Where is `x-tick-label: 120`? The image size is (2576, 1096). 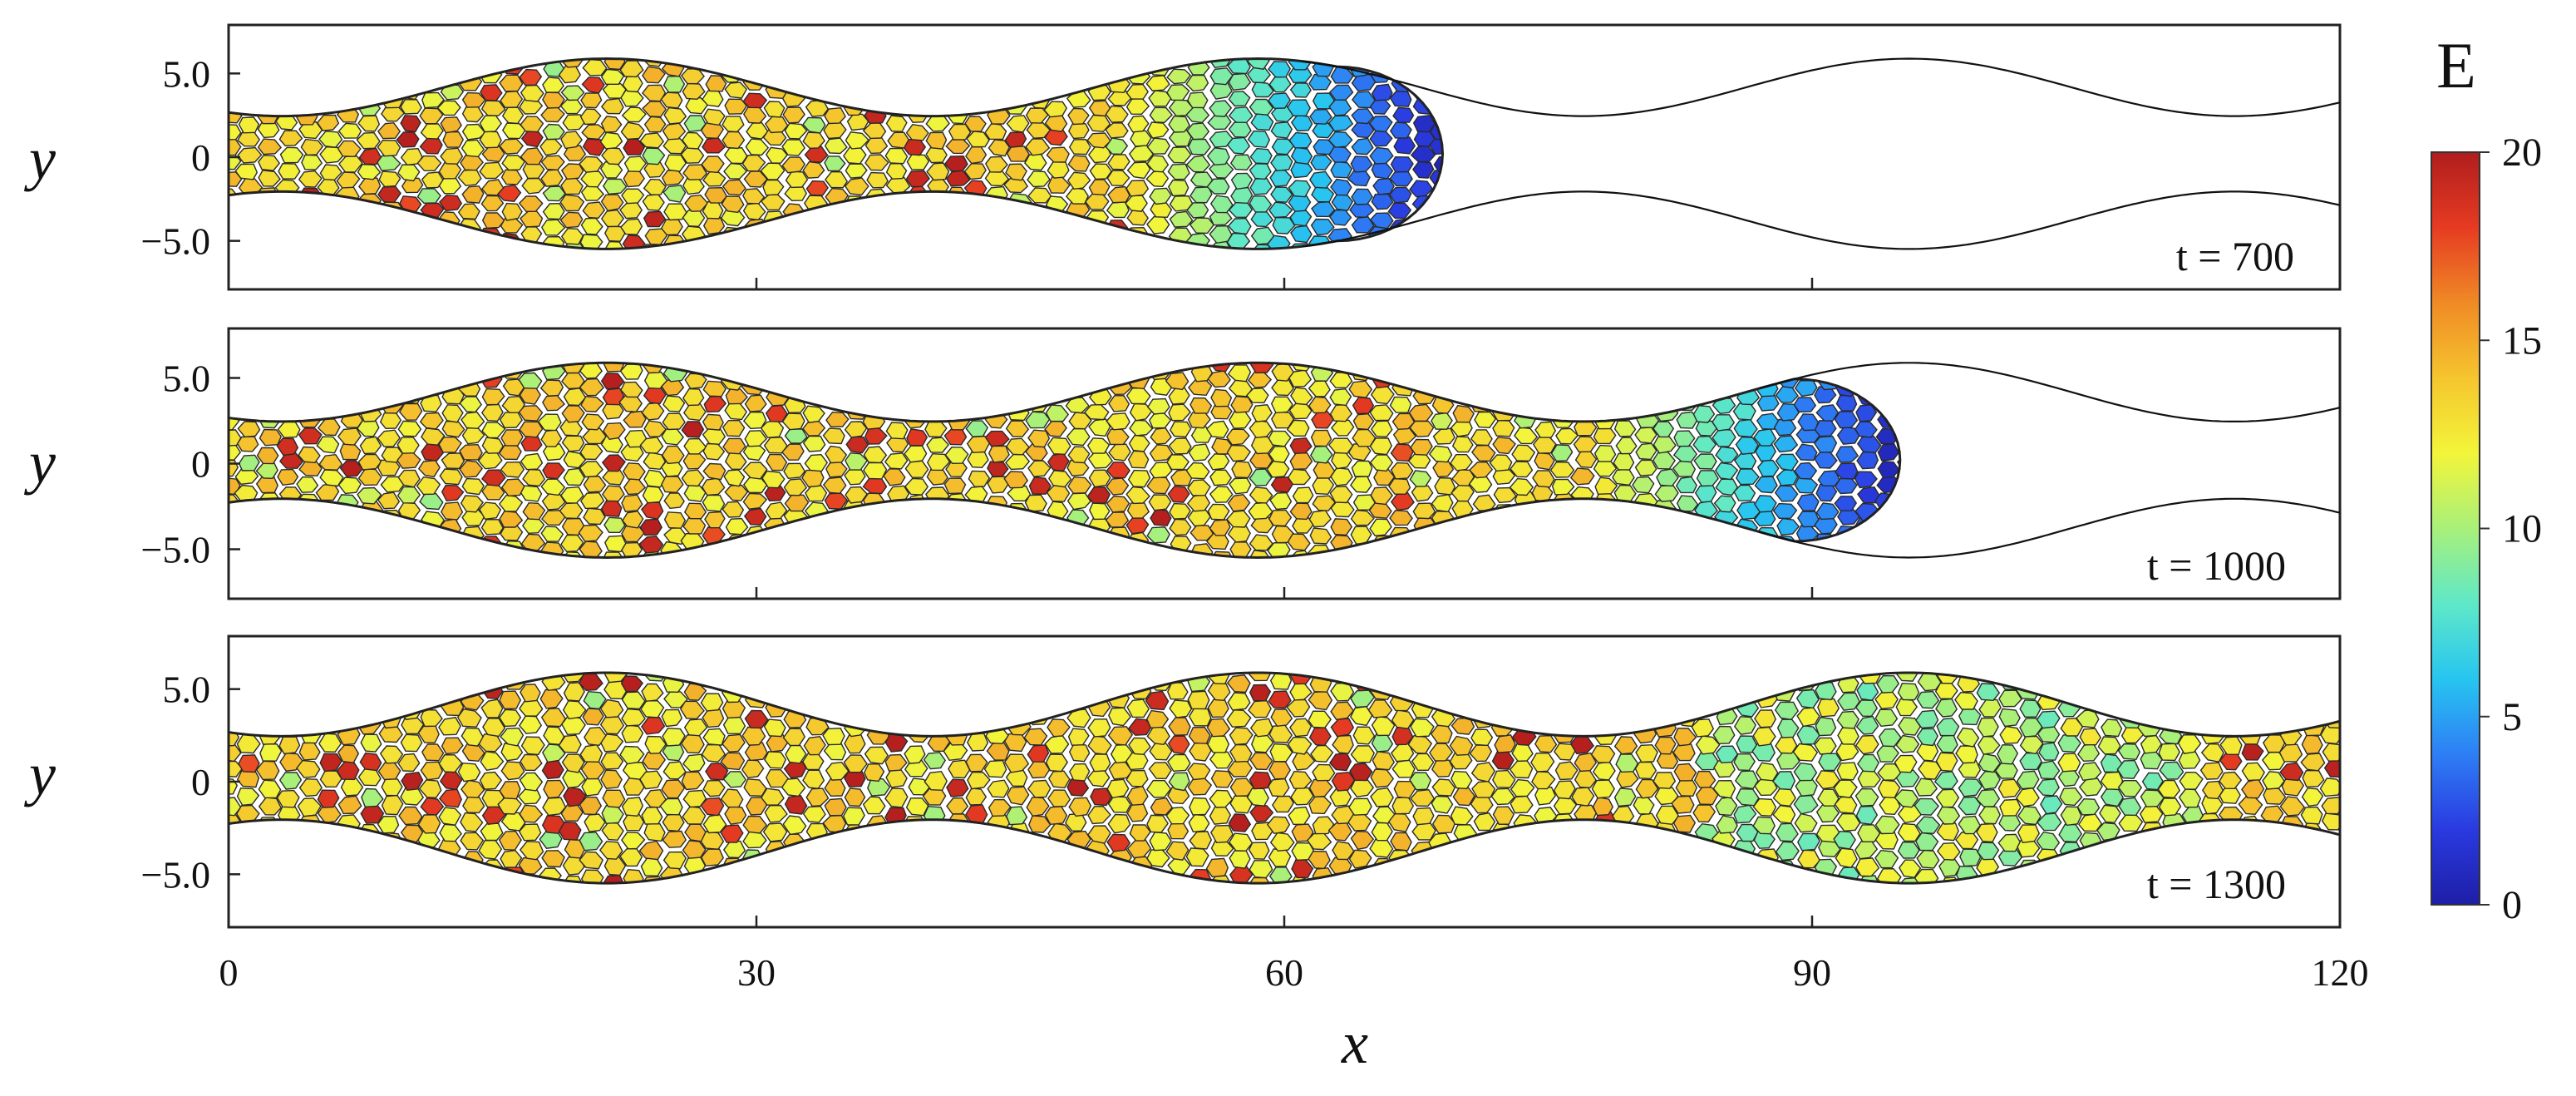
x-tick-label: 120 is located at coordinates (2340, 972).